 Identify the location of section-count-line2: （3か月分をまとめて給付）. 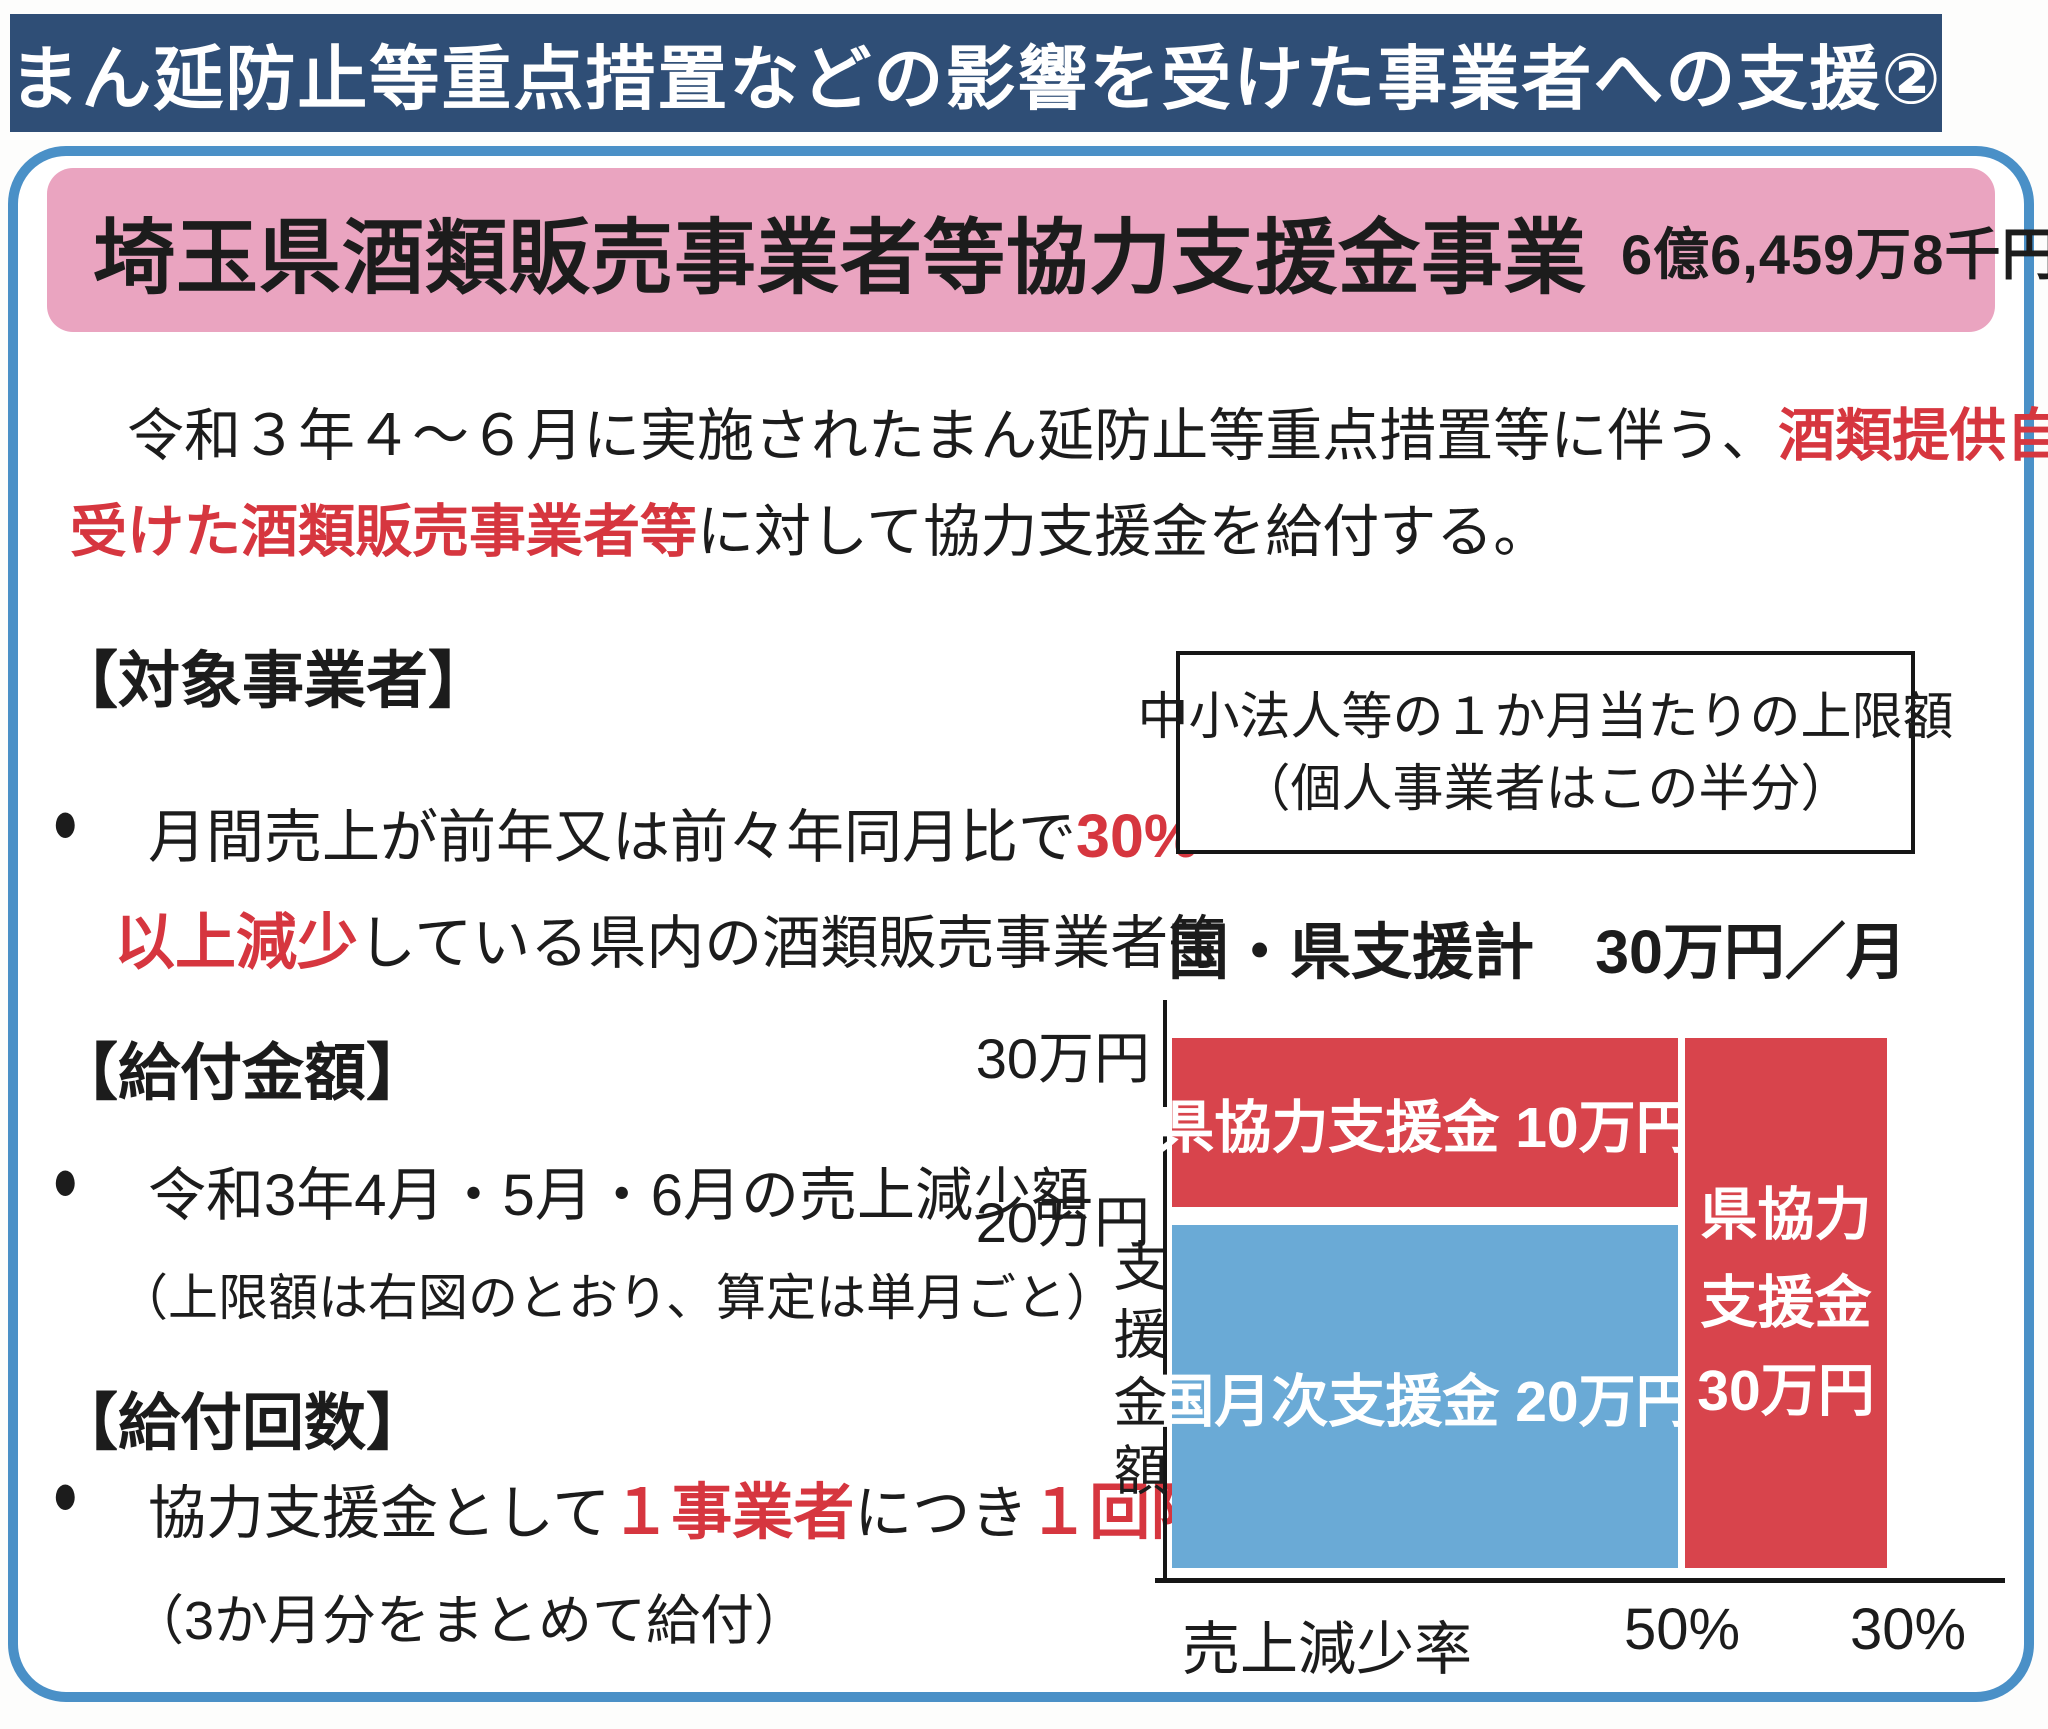
(469, 1621).